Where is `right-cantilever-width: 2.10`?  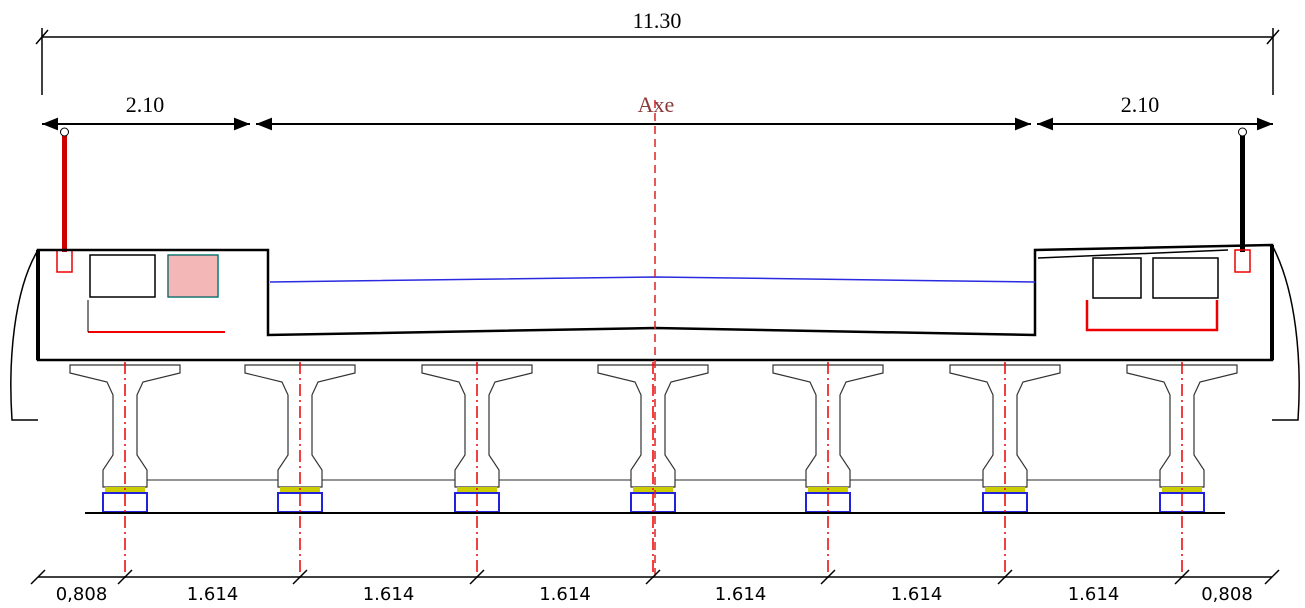
right-cantilever-width: 2.10 is located at coordinates (1140, 104).